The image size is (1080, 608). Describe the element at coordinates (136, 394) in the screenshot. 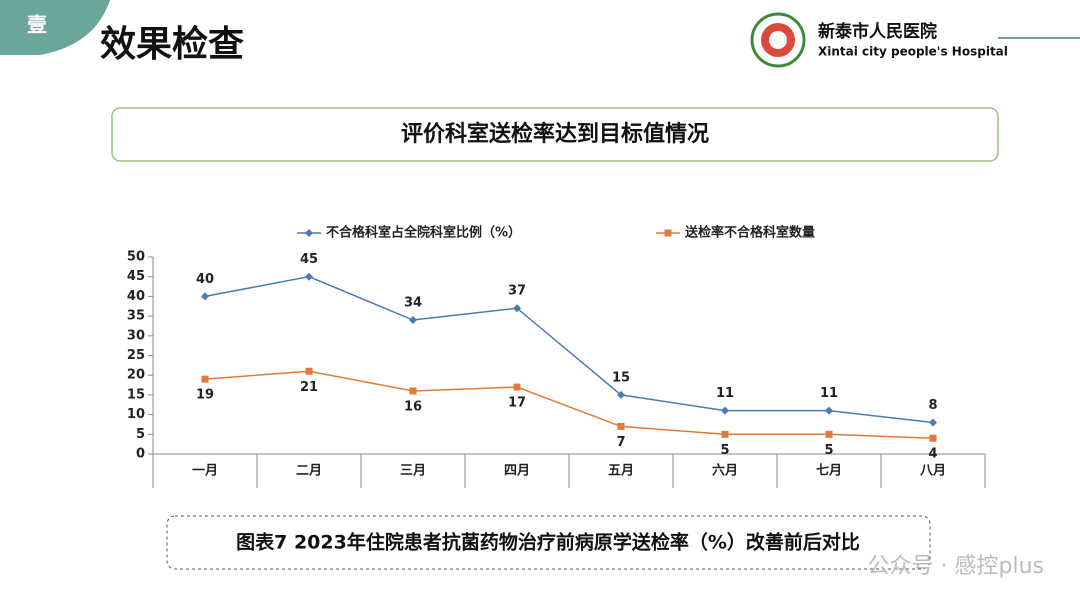

I see `y-tick-label: 15` at that location.